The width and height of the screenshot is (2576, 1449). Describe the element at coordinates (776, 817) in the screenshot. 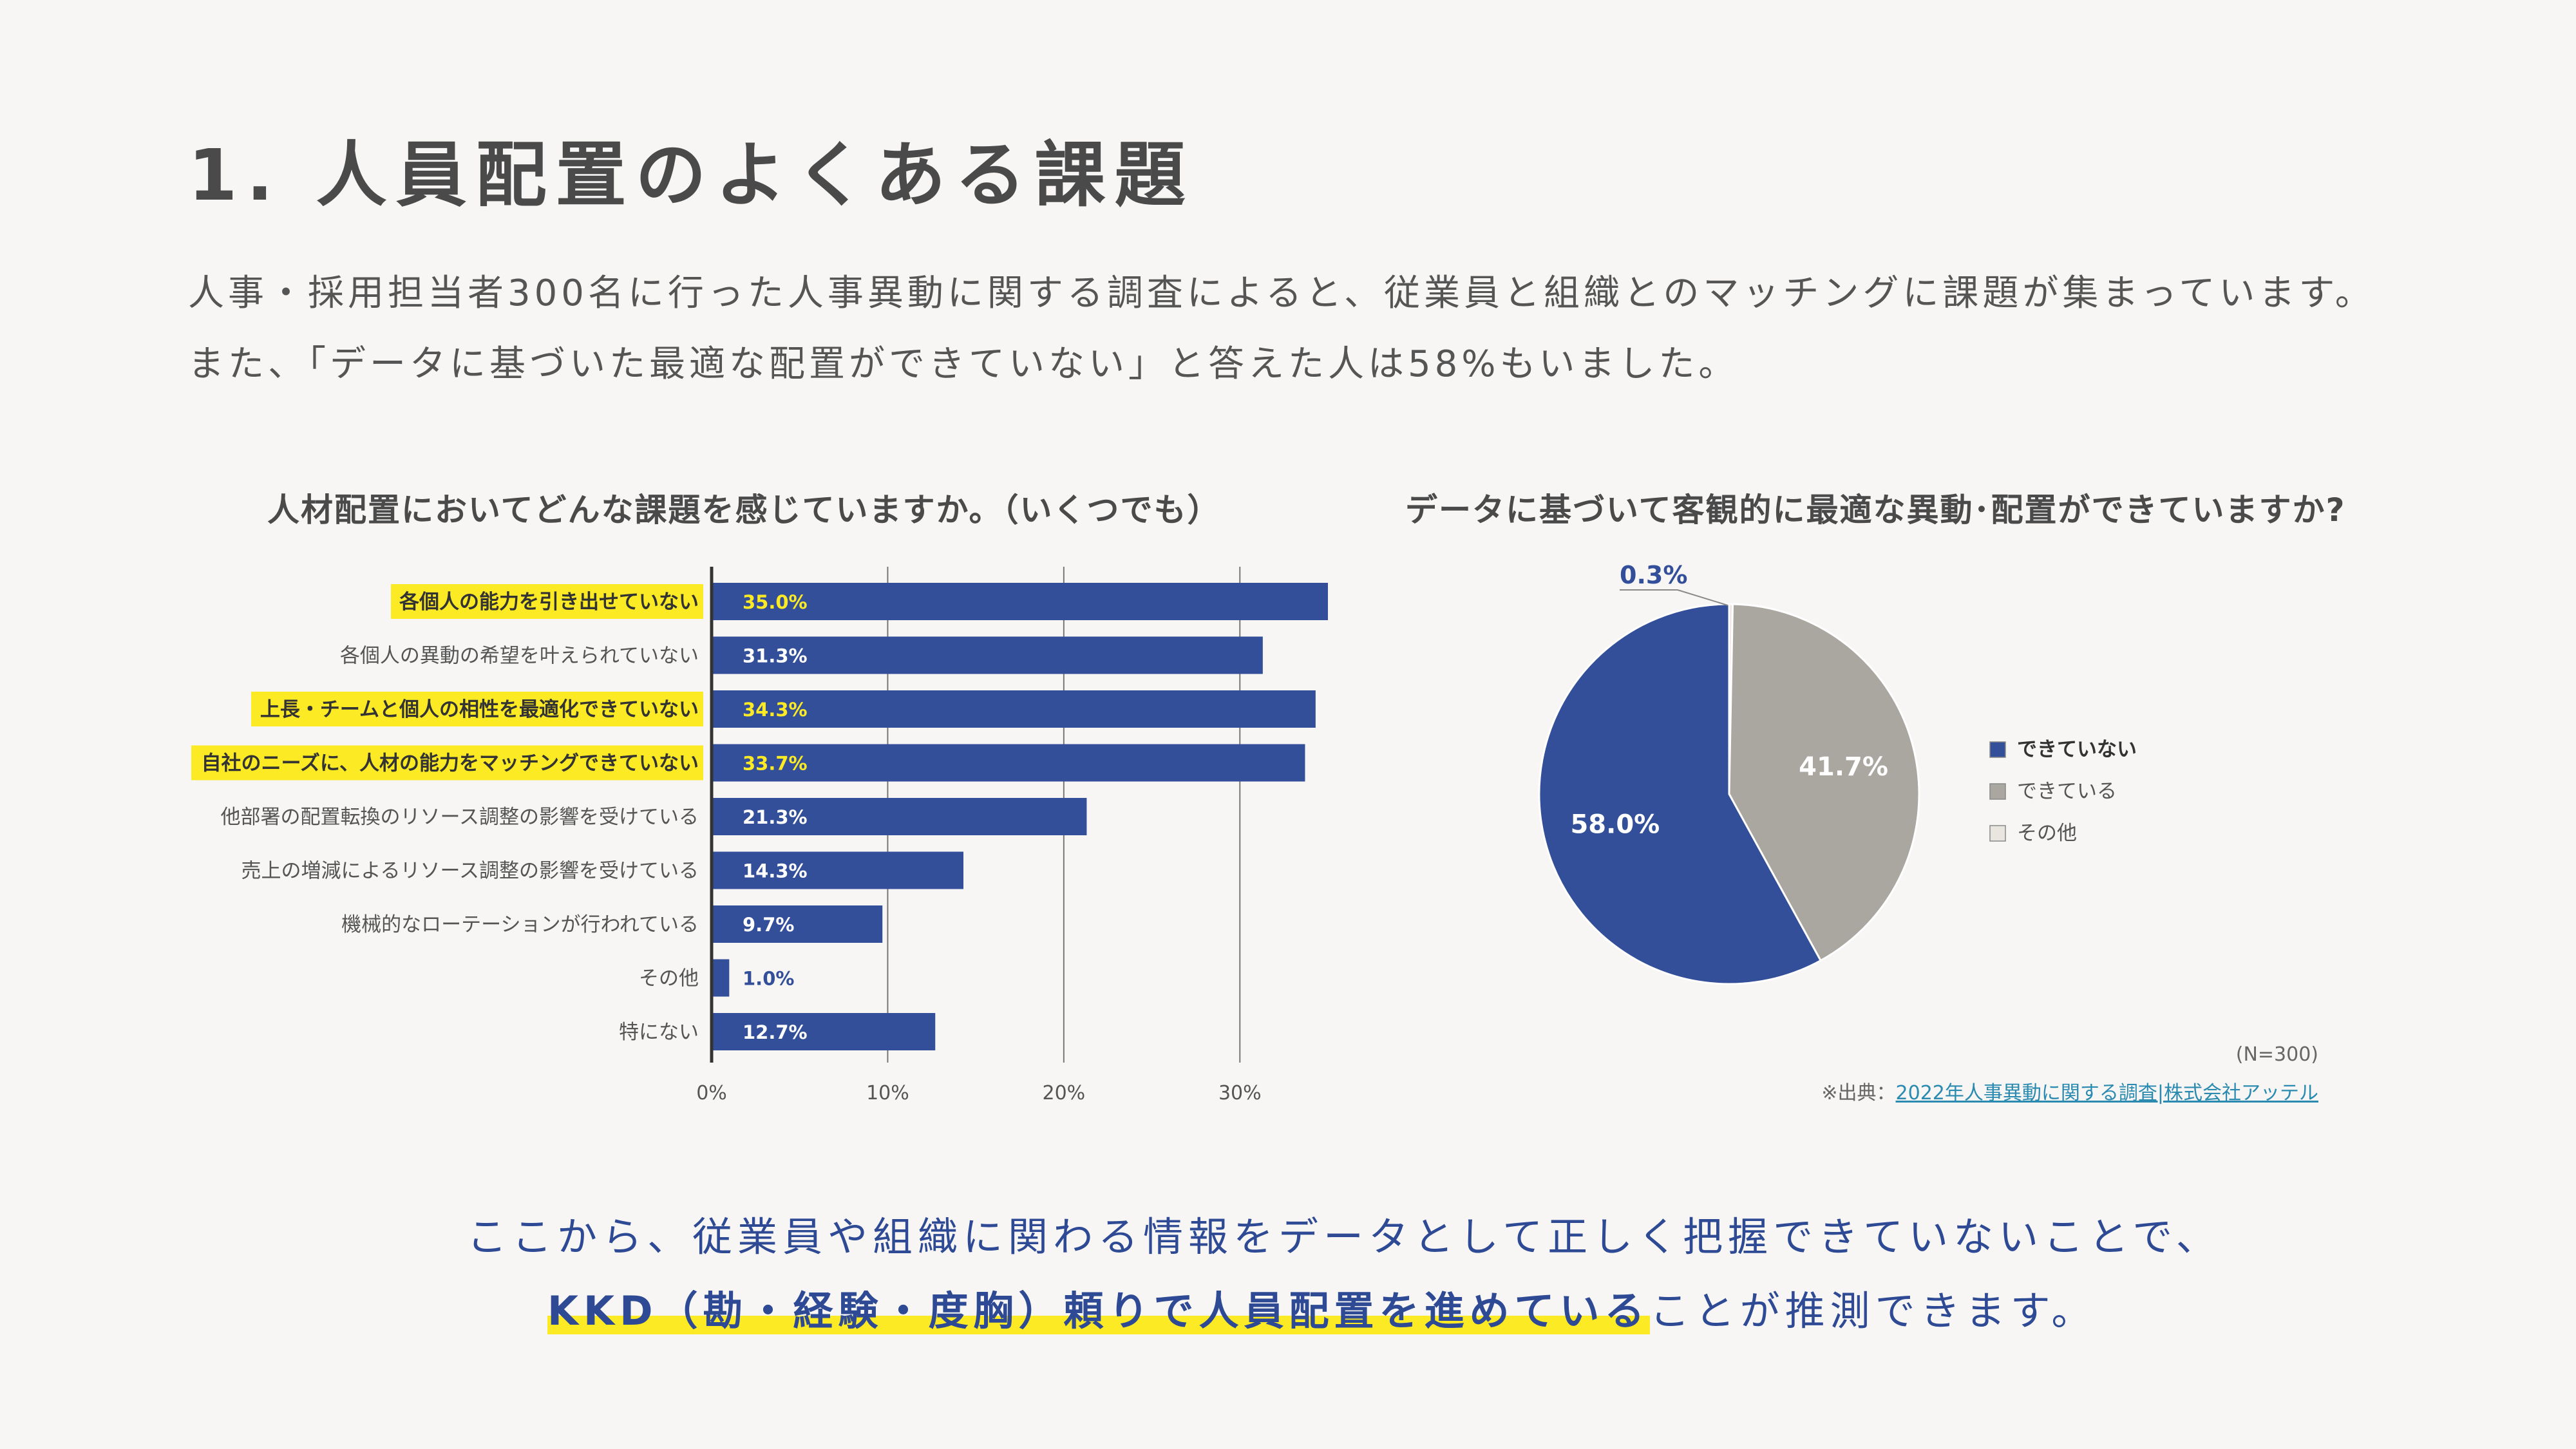

I see `bar-value-label: 21.3%` at that location.